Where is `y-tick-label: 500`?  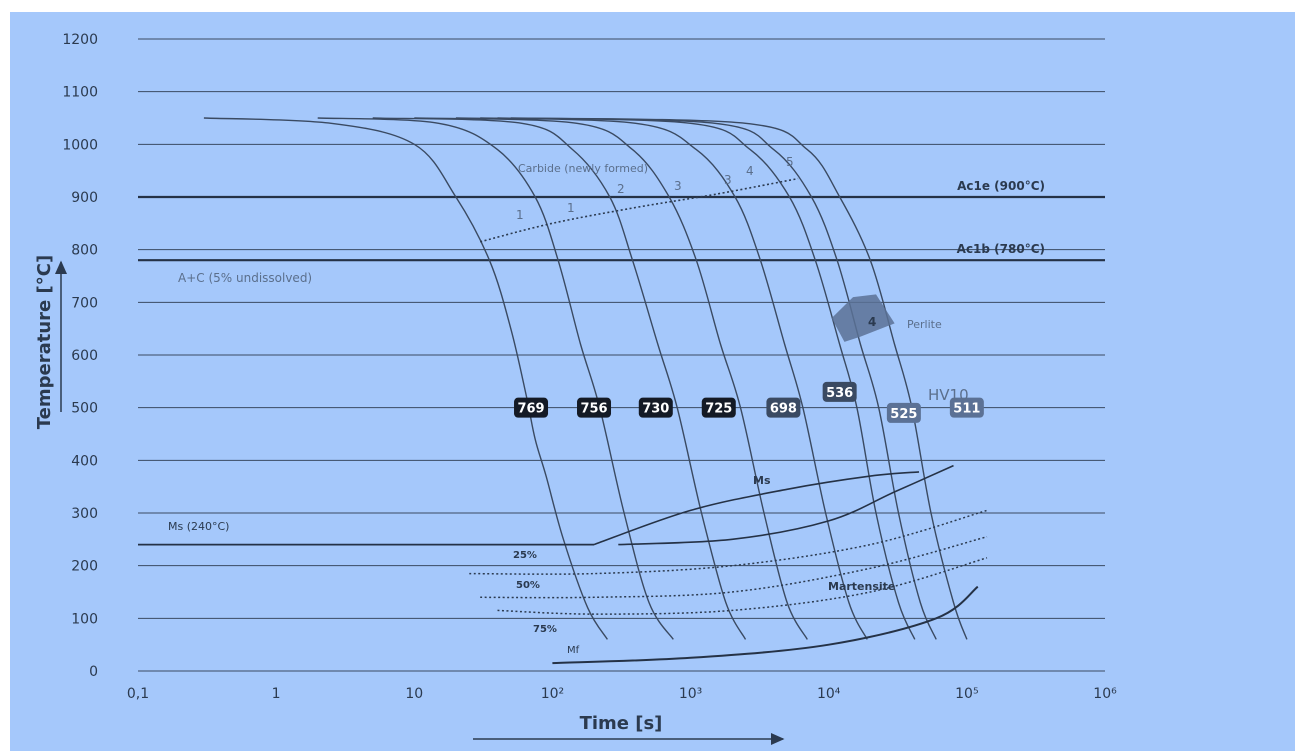 y-tick-label: 500 is located at coordinates (84, 409).